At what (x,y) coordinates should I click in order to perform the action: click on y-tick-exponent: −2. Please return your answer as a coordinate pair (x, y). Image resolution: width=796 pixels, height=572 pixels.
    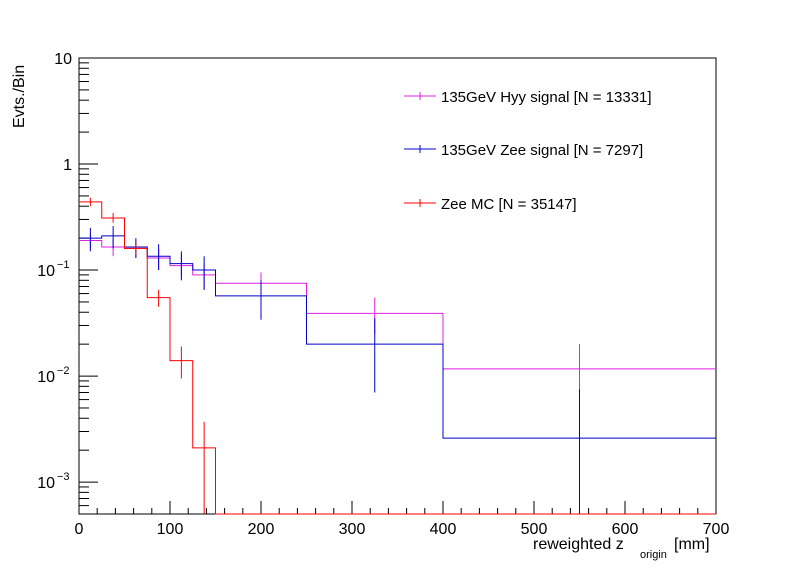
    Looking at the image, I should click on (63, 371).